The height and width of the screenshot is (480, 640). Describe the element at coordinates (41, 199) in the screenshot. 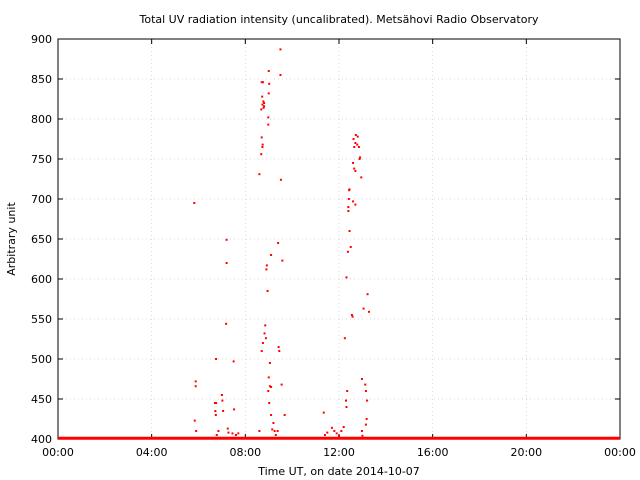

I see `y-tick-label: 700` at that location.